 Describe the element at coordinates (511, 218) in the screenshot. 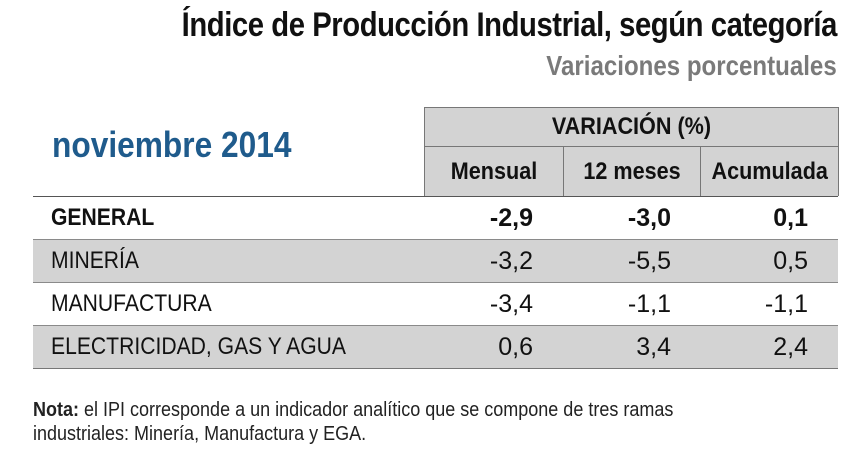

I see `cell-mensual: -2,9` at that location.